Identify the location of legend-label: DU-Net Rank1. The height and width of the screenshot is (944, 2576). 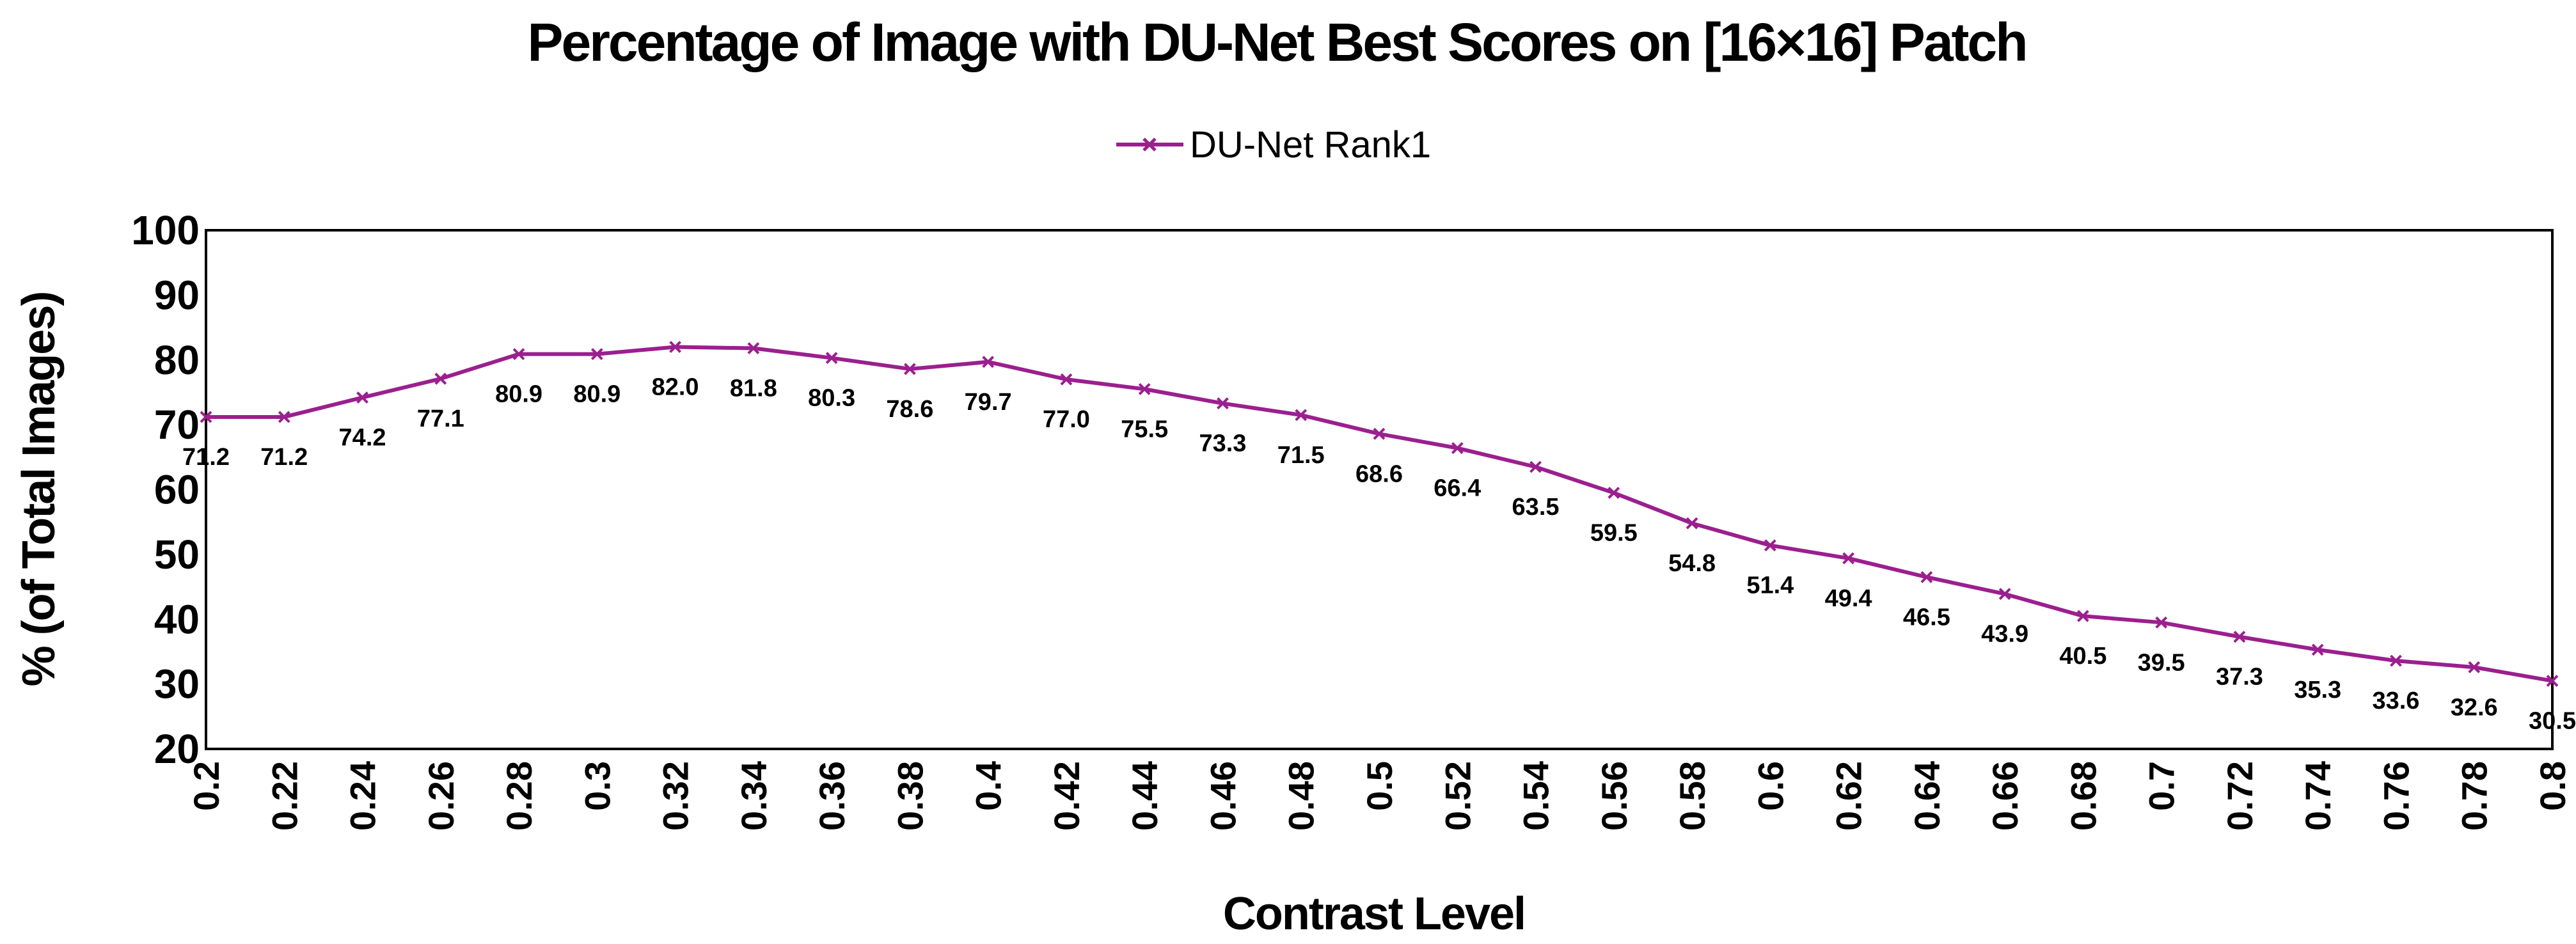
(1310, 145).